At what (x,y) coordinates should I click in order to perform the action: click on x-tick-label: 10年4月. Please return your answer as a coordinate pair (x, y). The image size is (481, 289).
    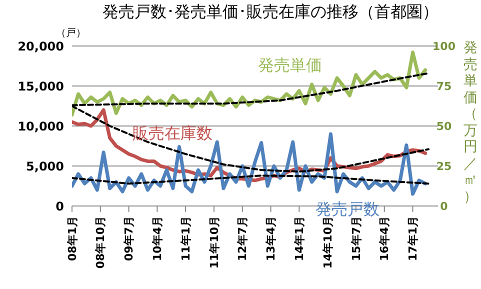
    Looking at the image, I should click on (157, 238).